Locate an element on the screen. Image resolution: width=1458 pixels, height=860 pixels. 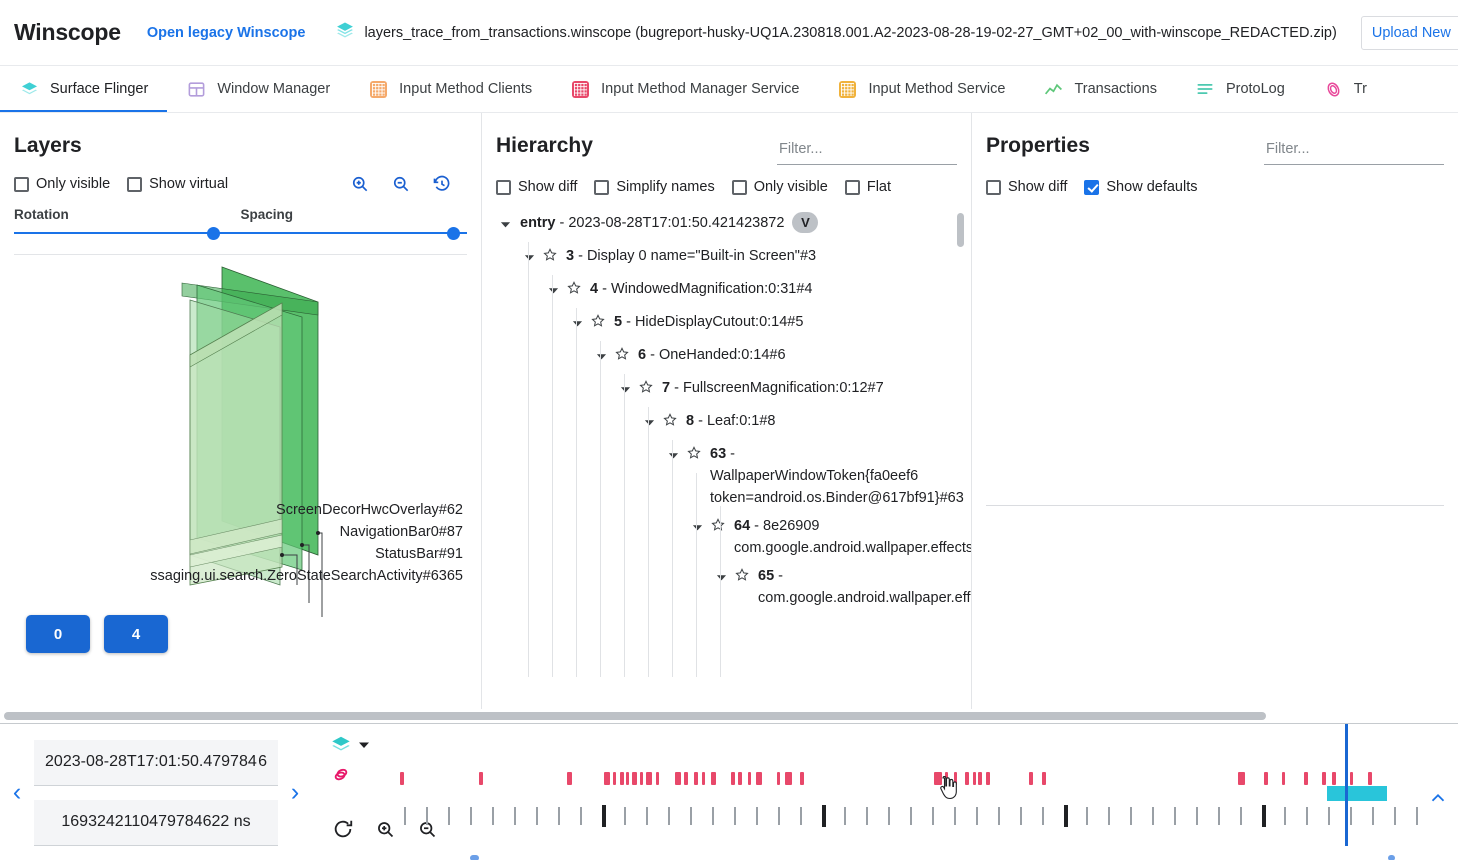
tab-transitions: Tr is located at coordinates (1345, 89).